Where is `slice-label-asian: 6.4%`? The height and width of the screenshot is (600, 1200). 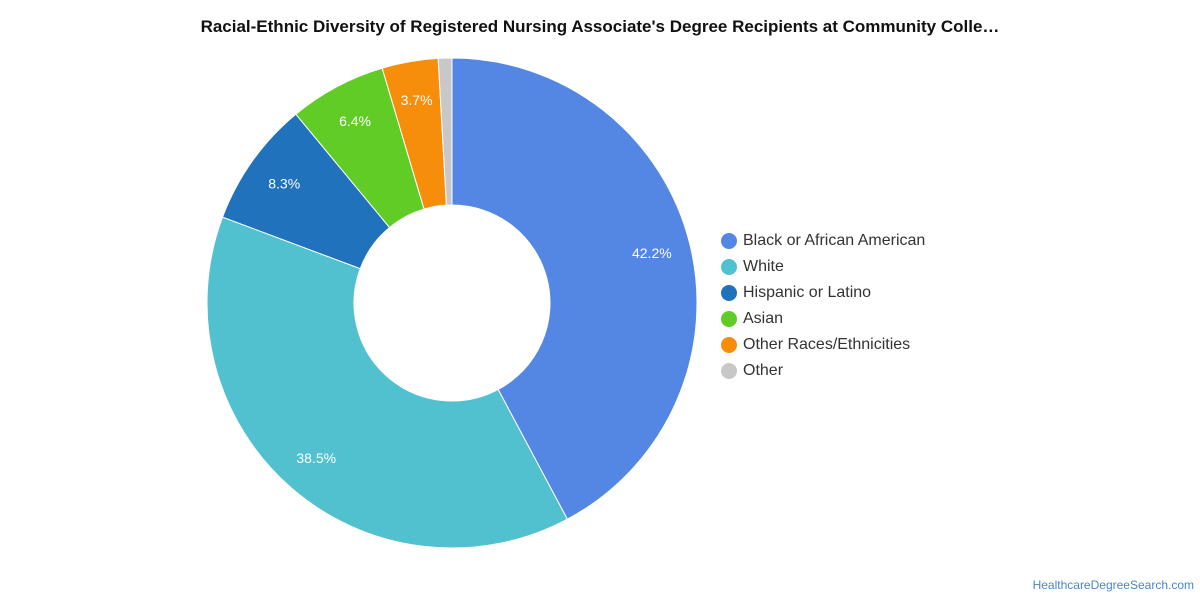 slice-label-asian: 6.4% is located at coordinates (355, 121).